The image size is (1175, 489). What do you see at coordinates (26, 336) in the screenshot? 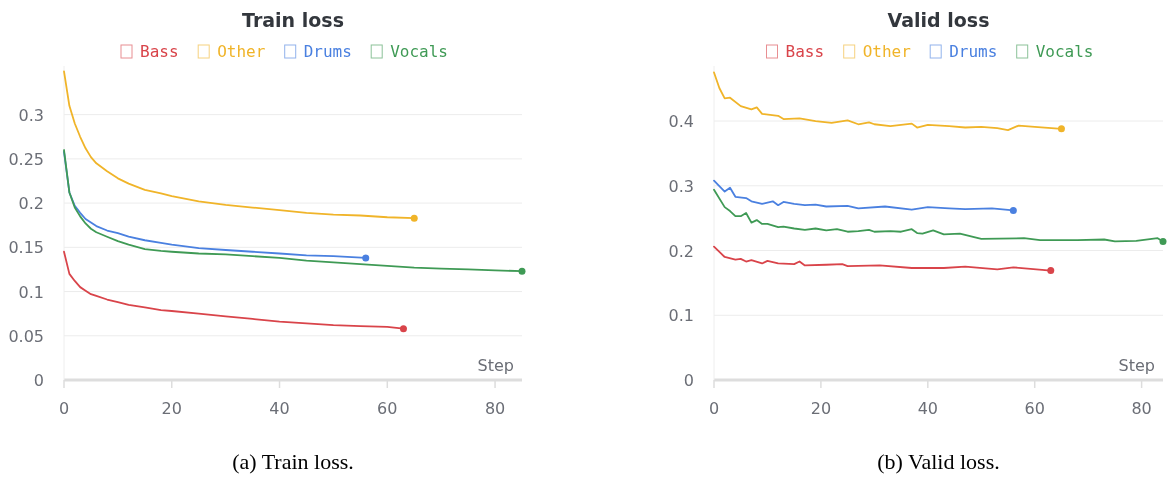
I see `y-tick-label: 0.05` at bounding box center [26, 336].